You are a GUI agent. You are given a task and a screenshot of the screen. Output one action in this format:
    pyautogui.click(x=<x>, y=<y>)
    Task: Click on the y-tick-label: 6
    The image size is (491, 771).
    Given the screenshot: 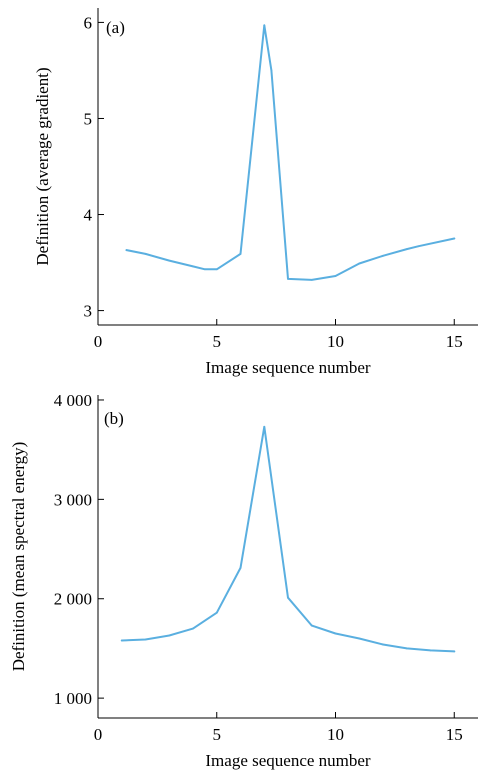 What is the action you would take?
    pyautogui.click(x=88, y=22)
    